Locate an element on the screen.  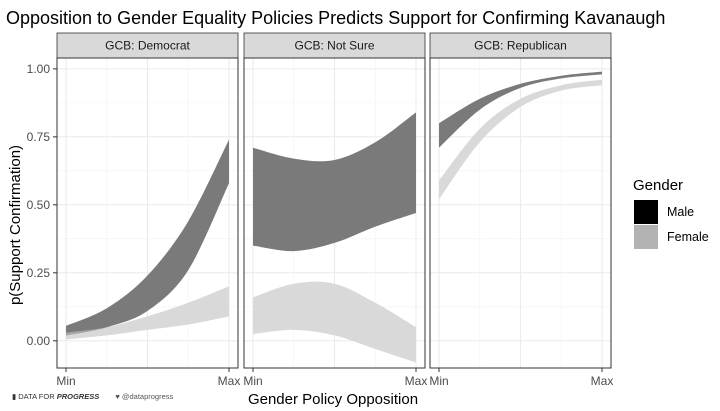
x-axis: Min Max Min Max Min Max is located at coordinates (334, 378).